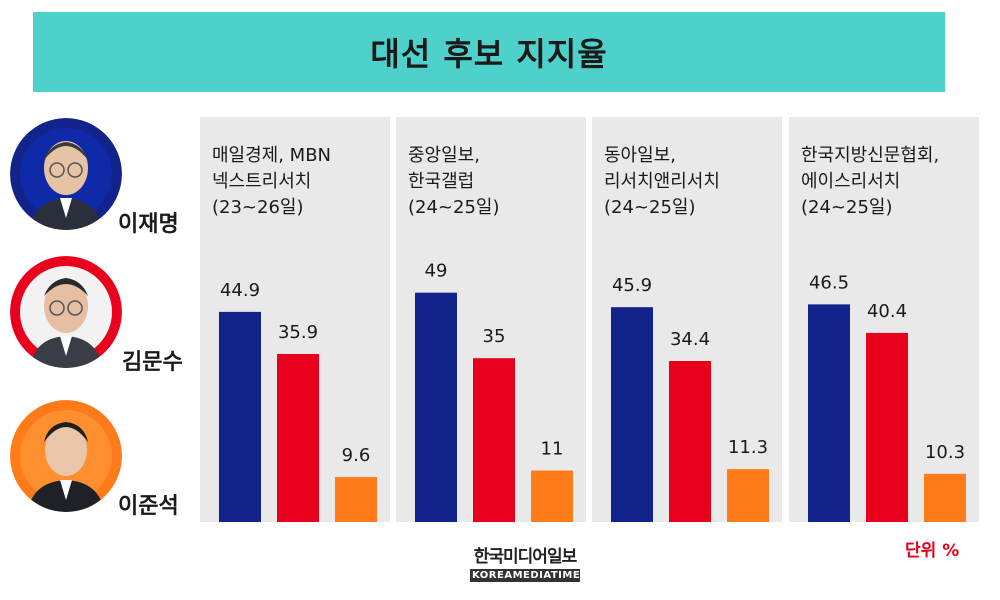 This screenshot has width=1000, height=600. I want to click on candidate-lee-junseok: 이준석, so click(100, 460).